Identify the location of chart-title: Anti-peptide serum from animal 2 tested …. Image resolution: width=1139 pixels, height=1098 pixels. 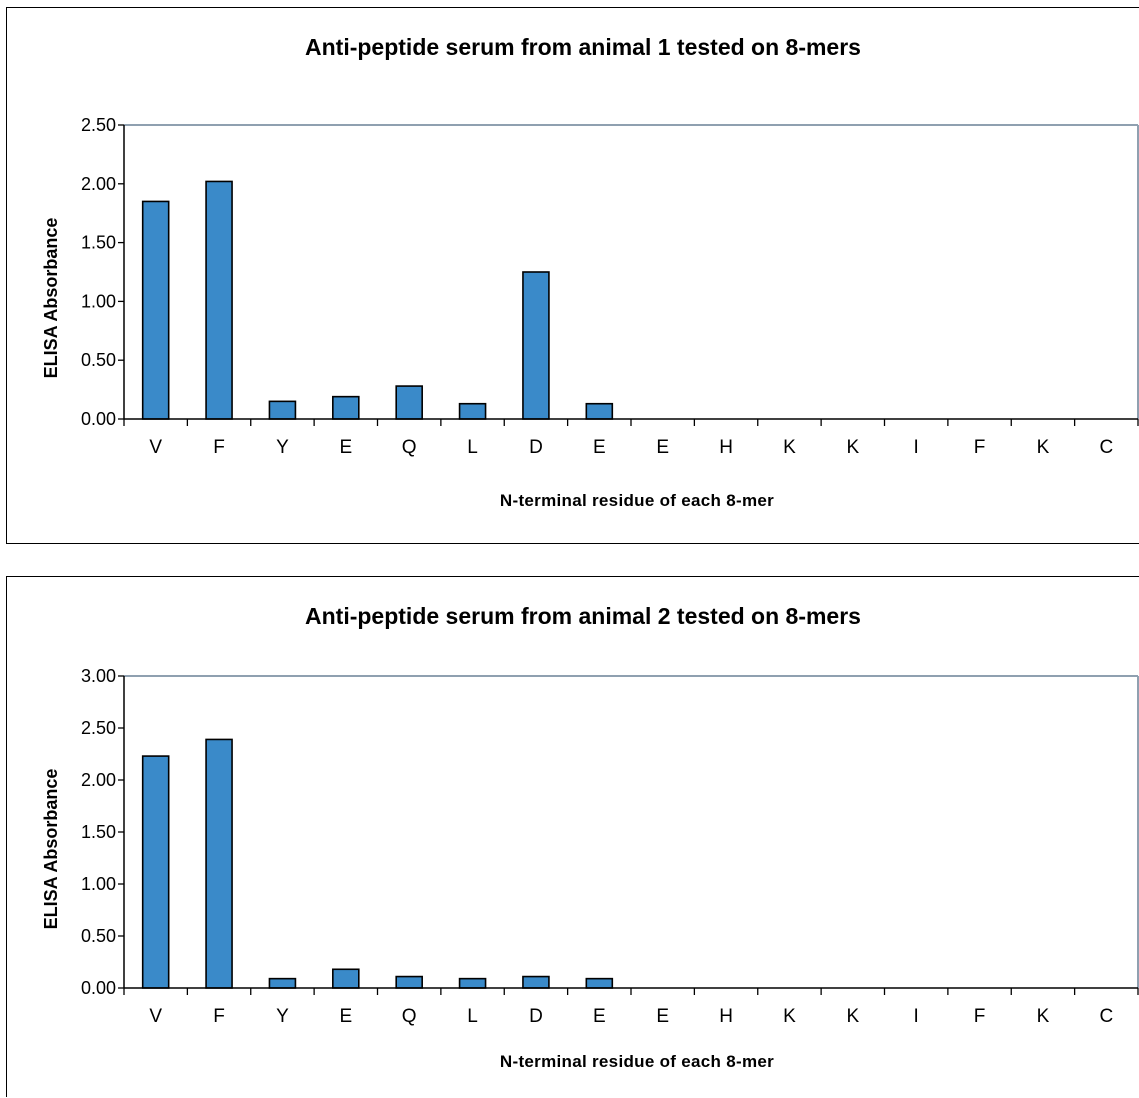
(583, 616).